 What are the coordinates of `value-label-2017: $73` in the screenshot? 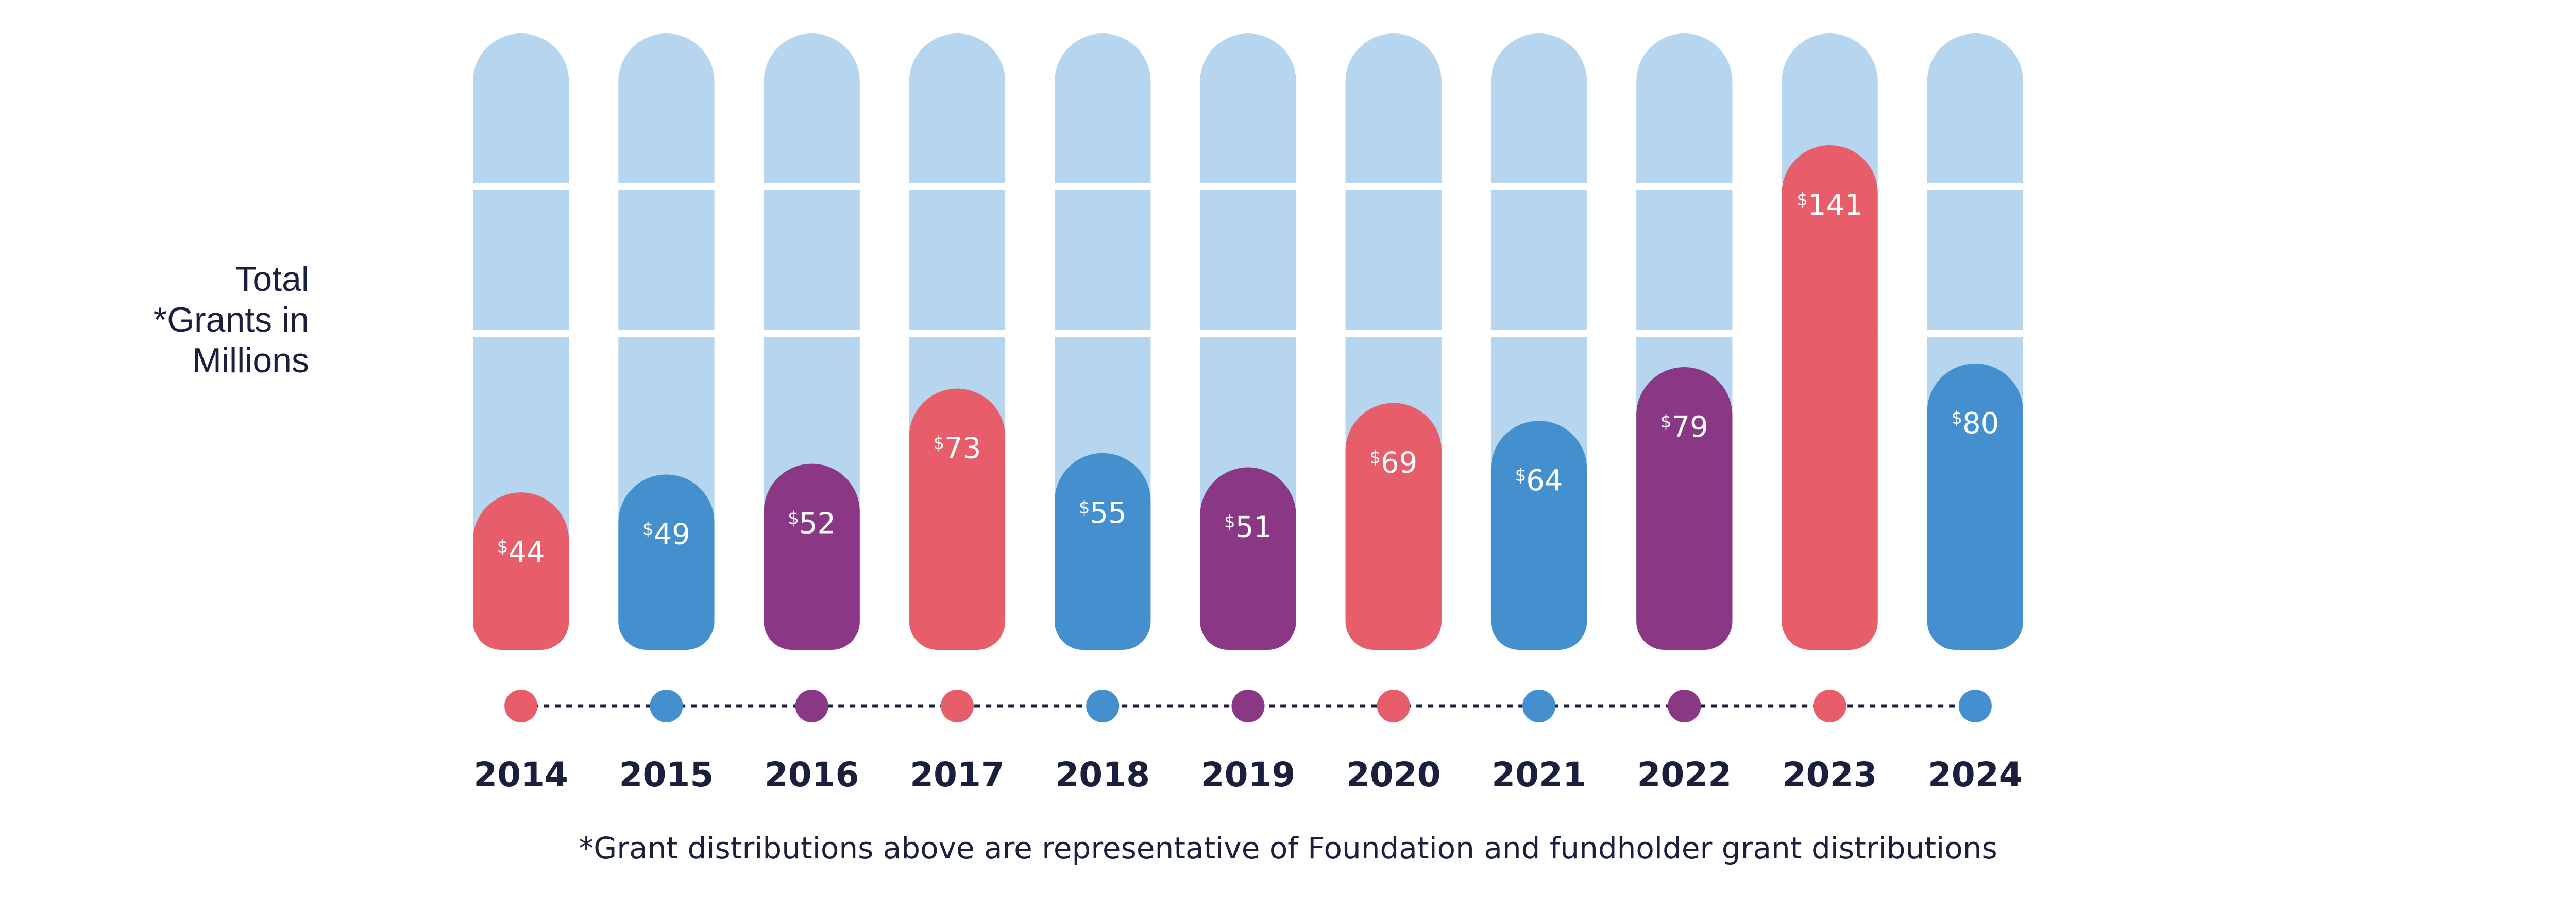 It's located at (957, 449).